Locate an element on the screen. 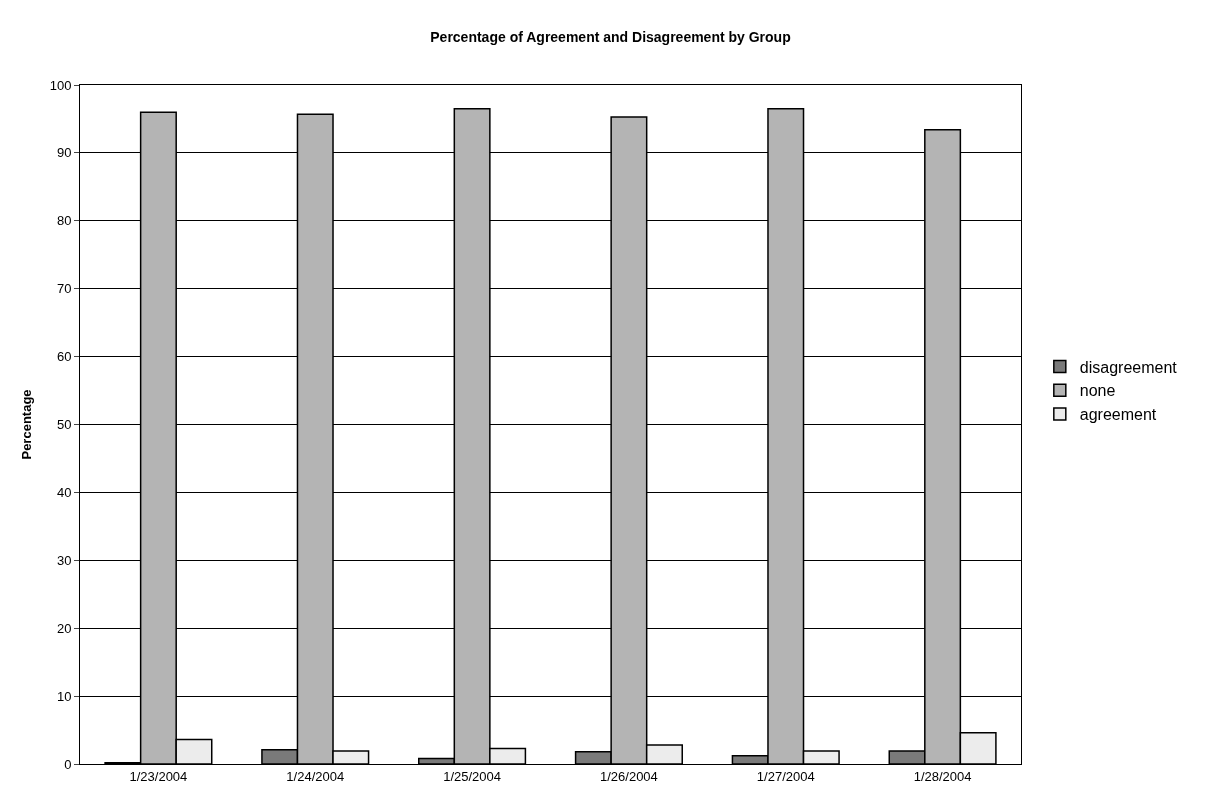 This screenshot has height=804, width=1221. y-tick-label: 90 is located at coordinates (64, 153).